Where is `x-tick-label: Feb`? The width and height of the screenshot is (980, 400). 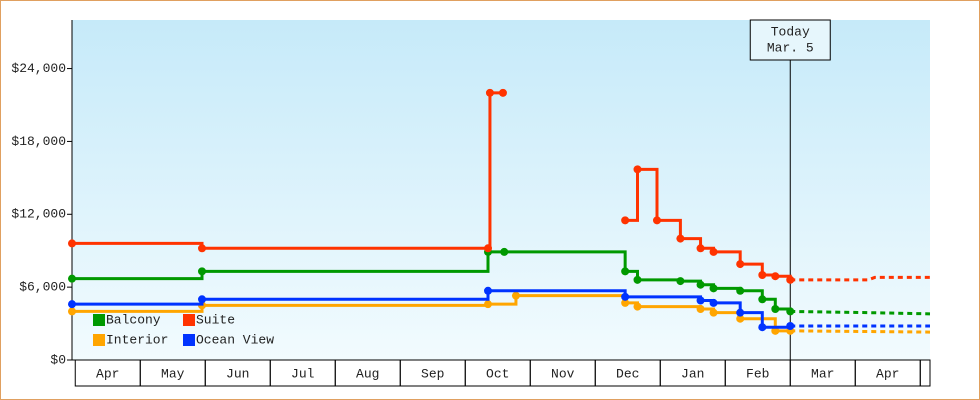 x-tick-label: Feb is located at coordinates (757, 373).